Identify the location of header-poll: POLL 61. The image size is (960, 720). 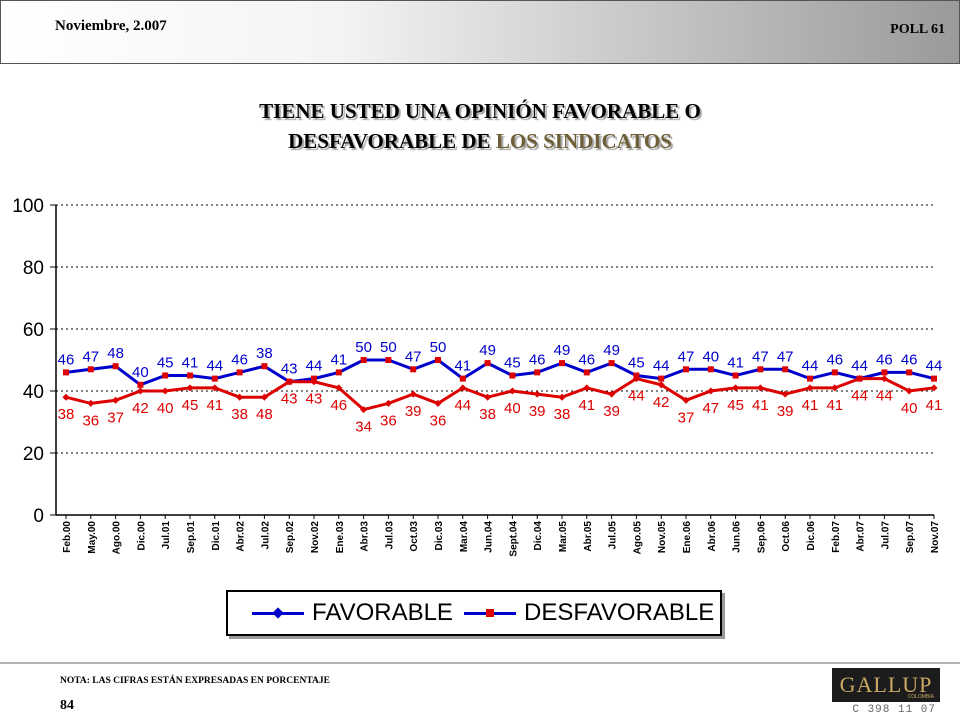
(917, 29).